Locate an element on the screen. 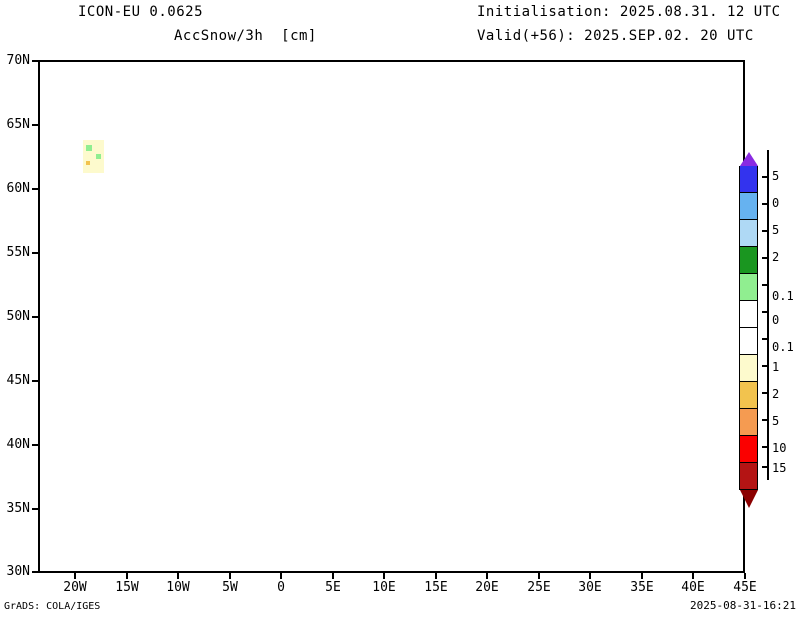 This screenshot has width=800, height=618. colorbar-label-4: 0.1 is located at coordinates (783, 296).